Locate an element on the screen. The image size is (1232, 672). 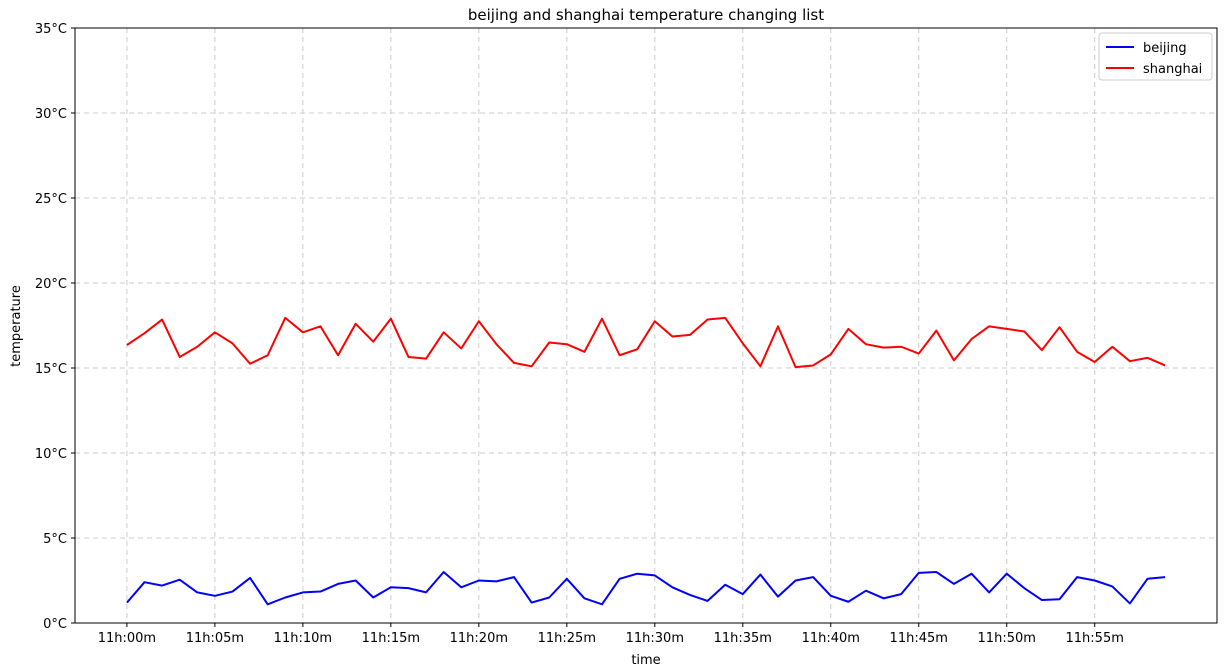
y-axis-title: temperature is located at coordinates (16, 326).